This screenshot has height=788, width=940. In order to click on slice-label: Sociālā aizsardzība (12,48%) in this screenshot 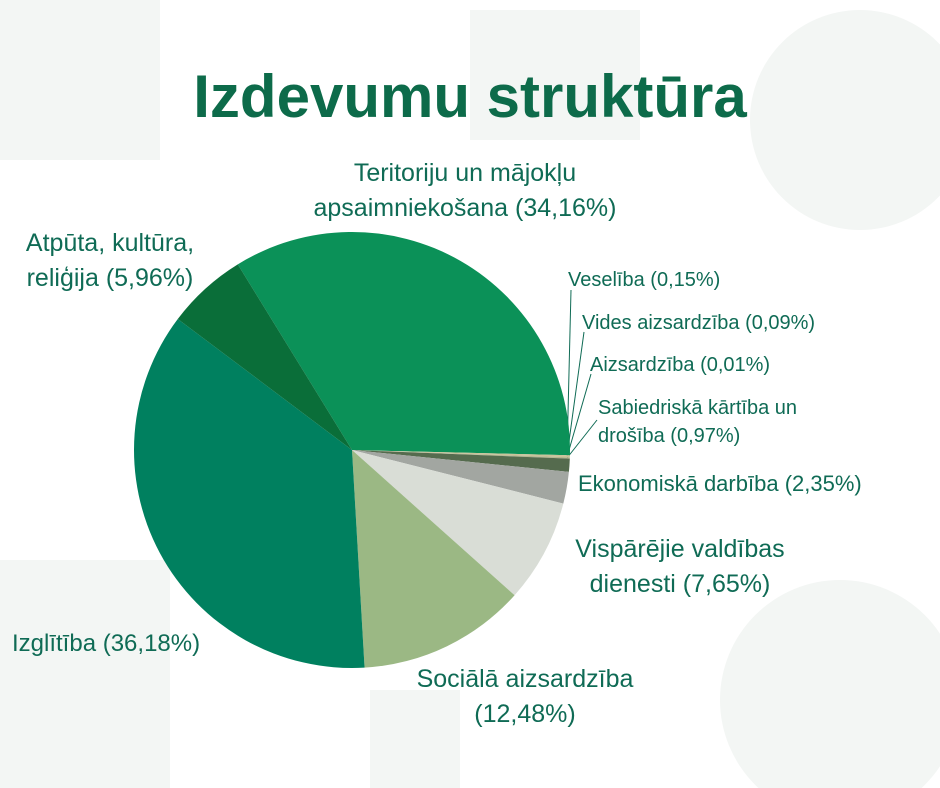, I will do `click(525, 697)`.